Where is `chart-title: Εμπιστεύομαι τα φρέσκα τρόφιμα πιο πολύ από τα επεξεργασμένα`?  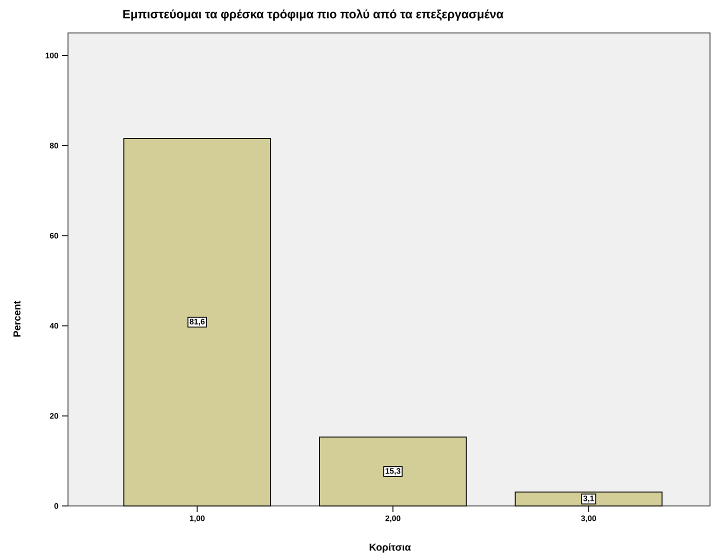
chart-title: Εμπιστεύομαι τα φρέσκα τρόφιμα πιο πολύ από τα επεξεργασμένα is located at coordinates (313, 15).